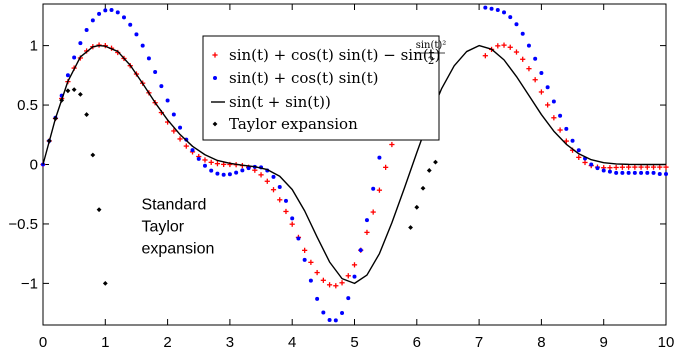  What do you see at coordinates (666, 342) in the screenshot?
I see `x-tick-label: 10` at bounding box center [666, 342].